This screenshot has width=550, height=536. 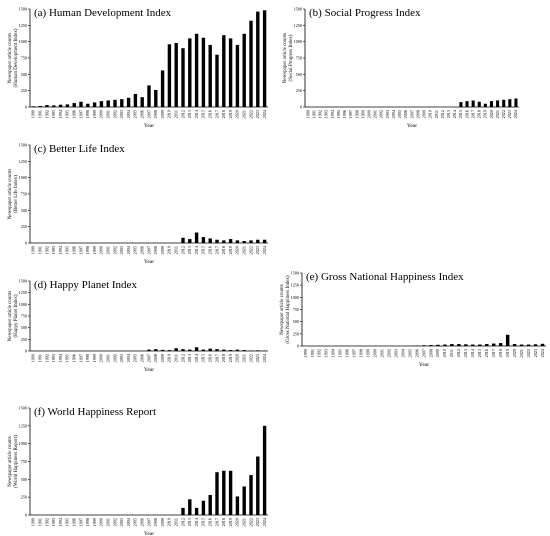 What do you see at coordinates (507, 353) in the screenshot?
I see `x-tick-label: 2019` at bounding box center [507, 353].